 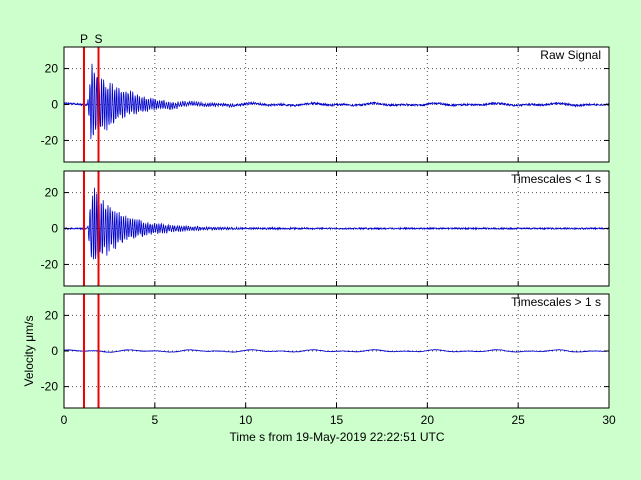 I want to click on panel-title: Raw Signal, so click(x=570, y=55).